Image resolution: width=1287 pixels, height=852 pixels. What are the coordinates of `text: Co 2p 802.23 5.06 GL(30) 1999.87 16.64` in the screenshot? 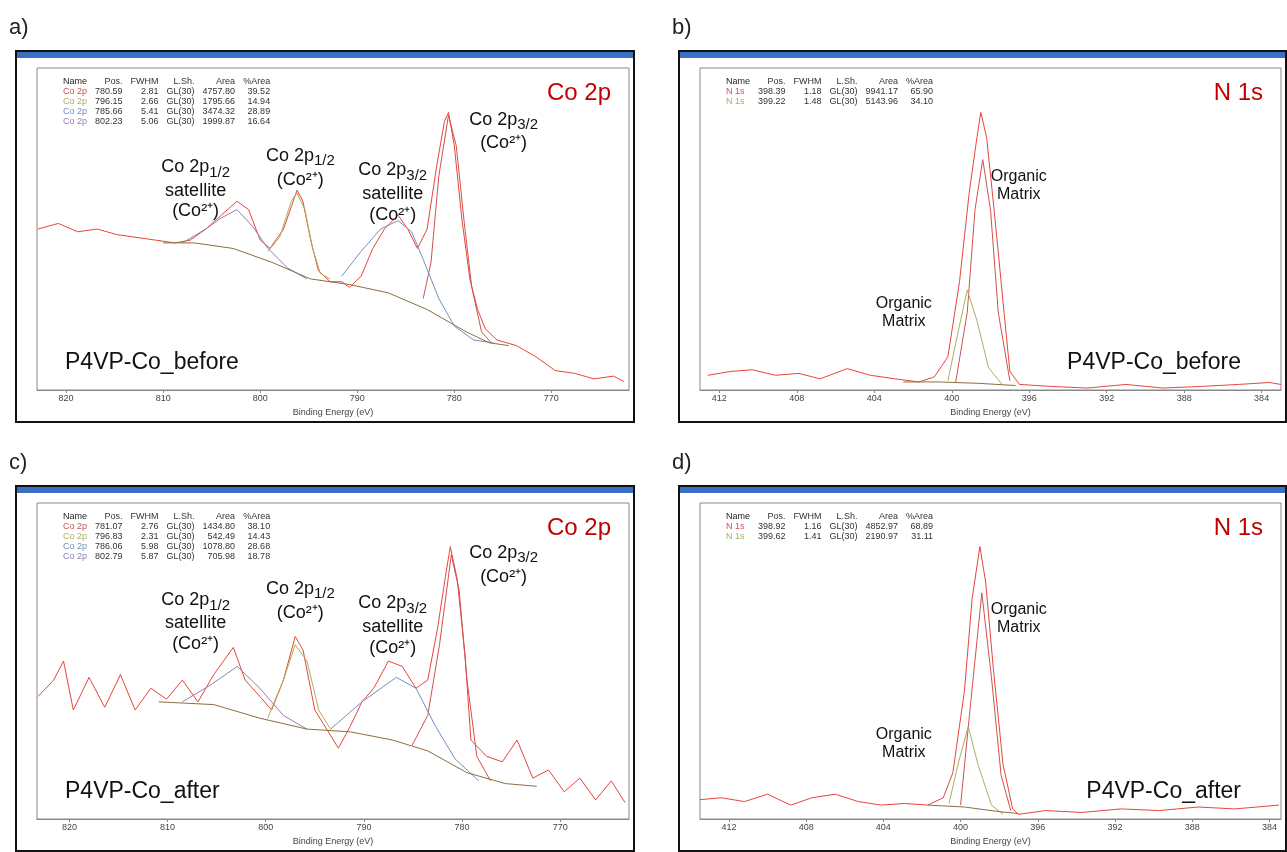 It's located at (167, 121).